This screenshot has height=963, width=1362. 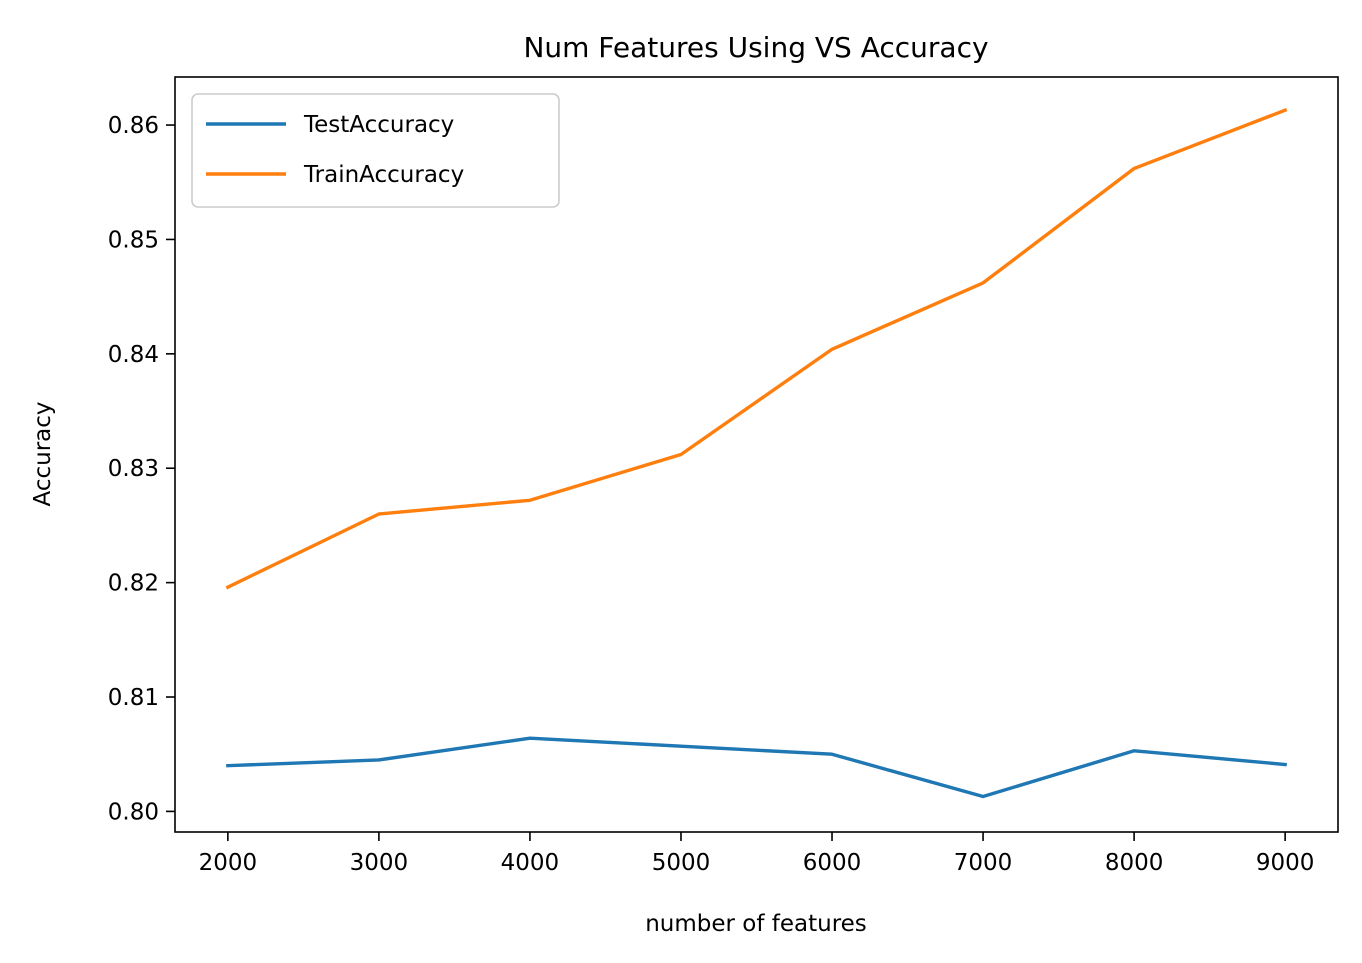 I want to click on y-tick-label: 0.85, so click(x=133, y=240).